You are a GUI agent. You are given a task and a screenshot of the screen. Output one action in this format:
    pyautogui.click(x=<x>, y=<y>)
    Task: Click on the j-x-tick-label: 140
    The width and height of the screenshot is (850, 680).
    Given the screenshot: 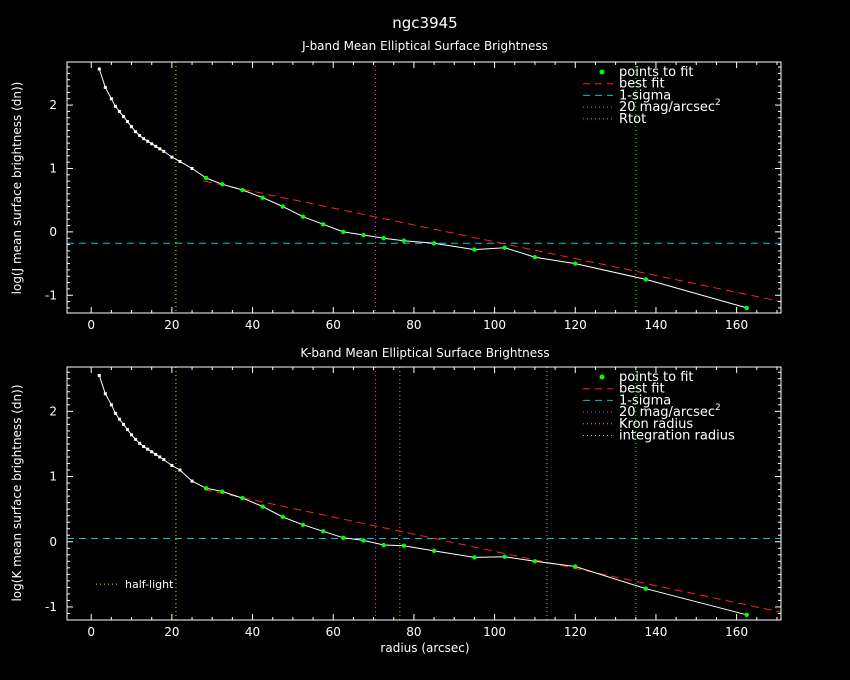 What is the action you would take?
    pyautogui.click(x=655, y=325)
    